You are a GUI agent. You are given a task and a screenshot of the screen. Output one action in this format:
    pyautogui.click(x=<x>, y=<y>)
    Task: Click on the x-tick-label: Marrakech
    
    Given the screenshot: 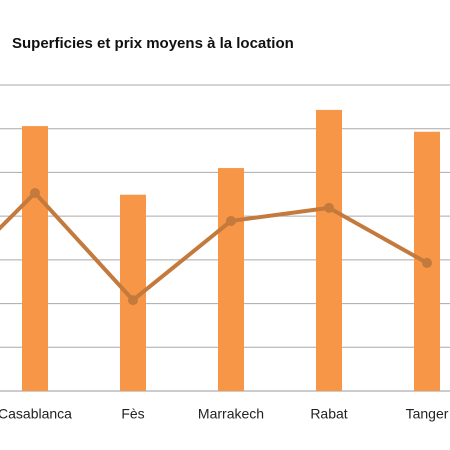 What is the action you would take?
    pyautogui.click(x=231, y=414)
    